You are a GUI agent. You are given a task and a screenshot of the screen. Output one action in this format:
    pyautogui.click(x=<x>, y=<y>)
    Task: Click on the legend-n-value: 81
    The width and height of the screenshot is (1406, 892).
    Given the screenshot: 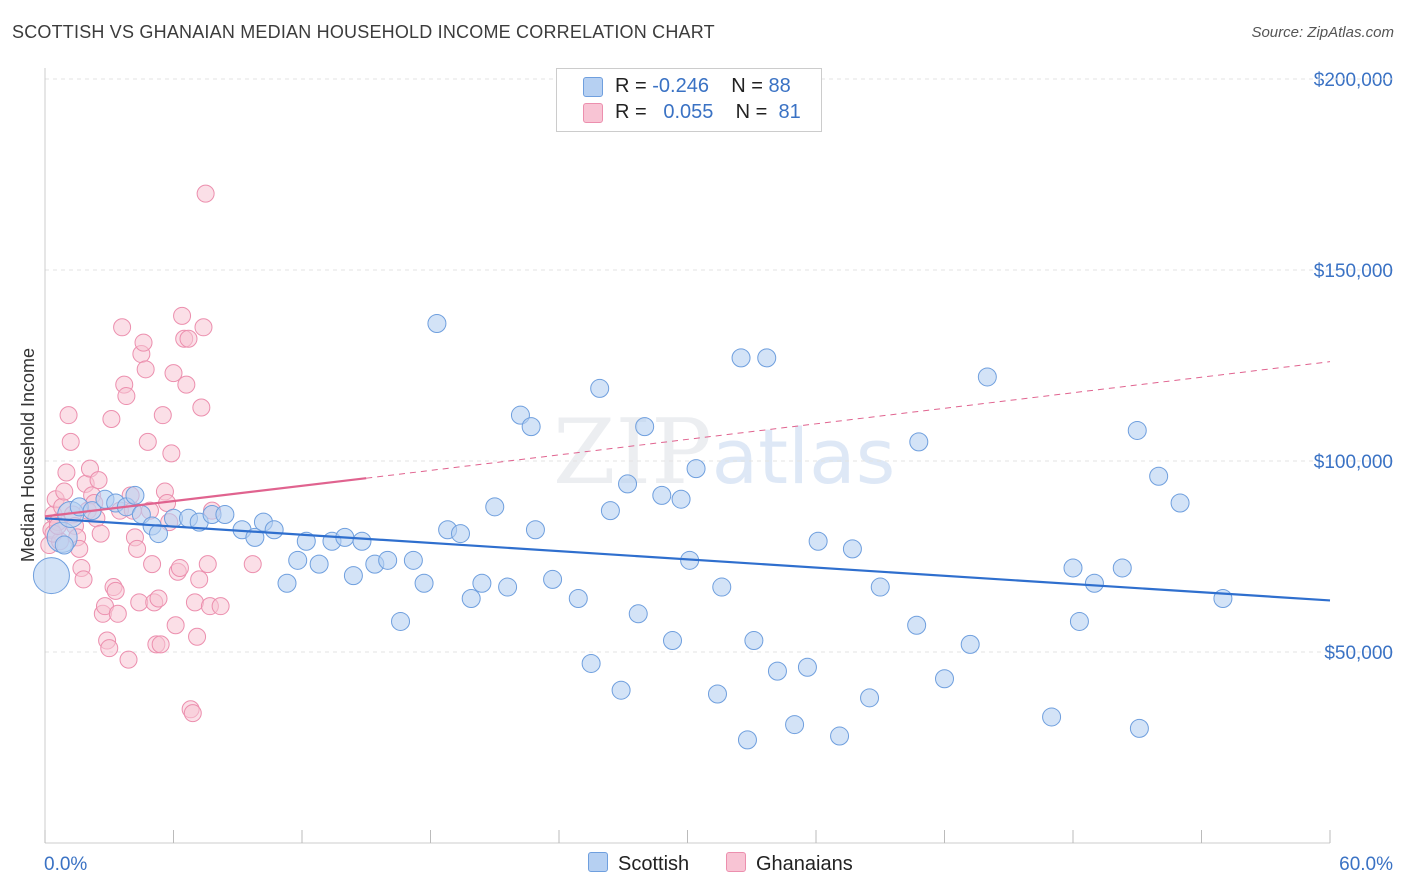 What is the action you would take?
    pyautogui.click(x=789, y=112)
    